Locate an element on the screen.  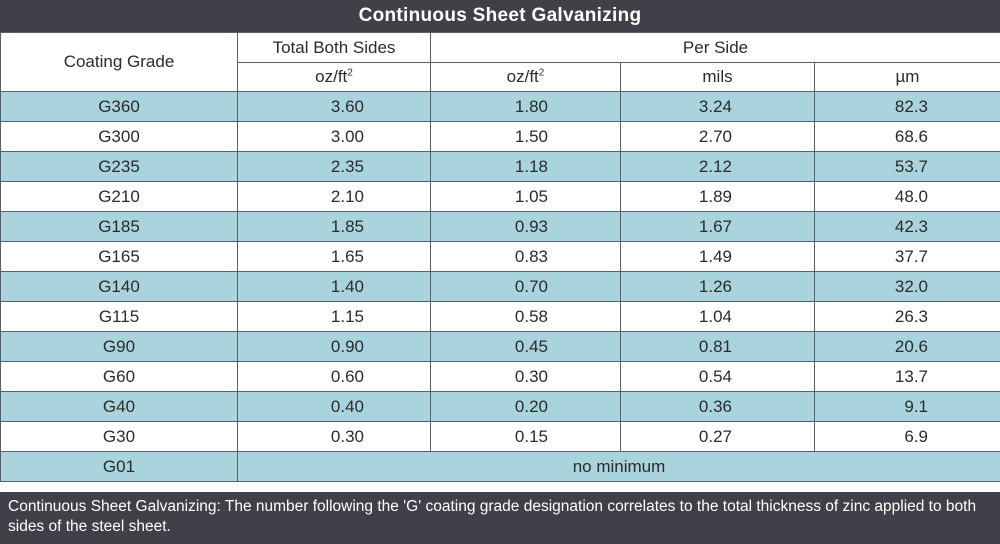
cell-mils: 1.26 is located at coordinates (717, 286).